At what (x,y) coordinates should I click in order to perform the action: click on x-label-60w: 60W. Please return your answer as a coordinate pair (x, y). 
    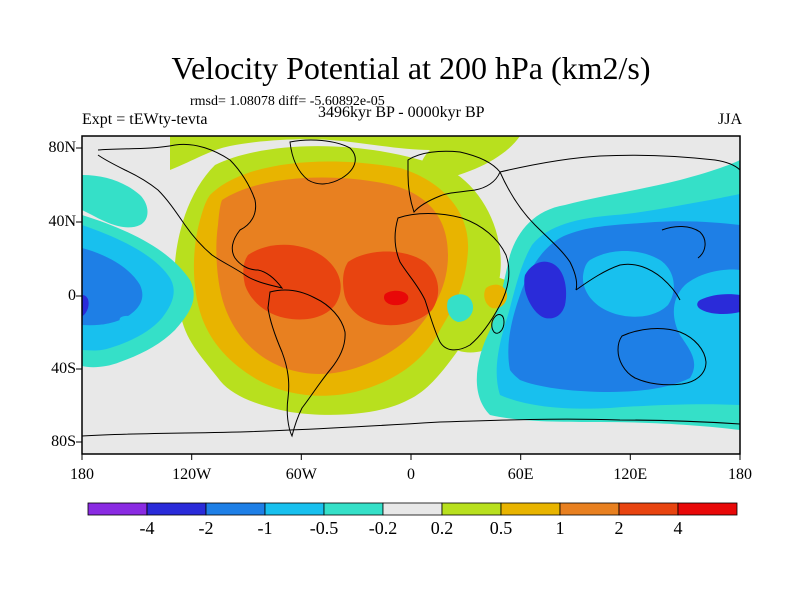
    Looking at the image, I should click on (301, 474).